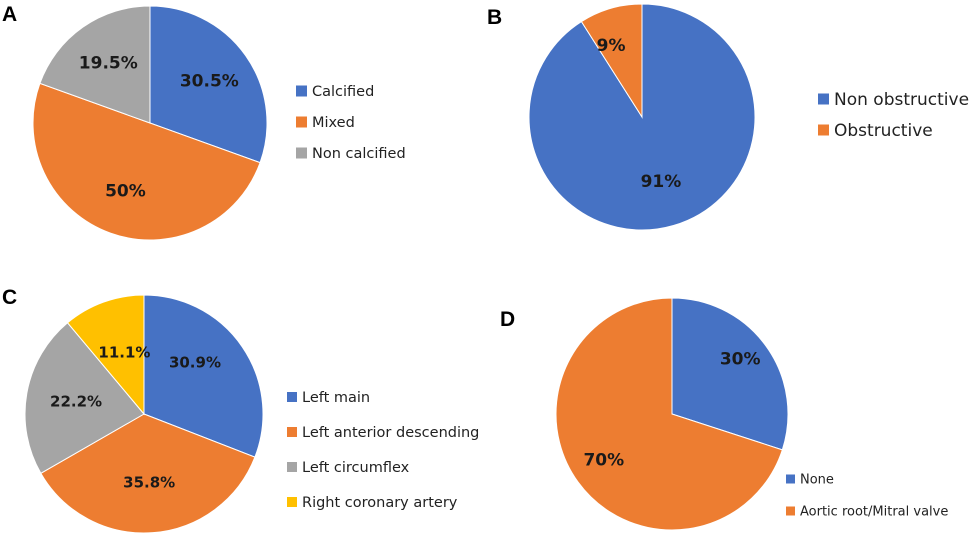  Describe the element at coordinates (195, 363) in the screenshot. I see `slice-value-label: 30.9%` at that location.